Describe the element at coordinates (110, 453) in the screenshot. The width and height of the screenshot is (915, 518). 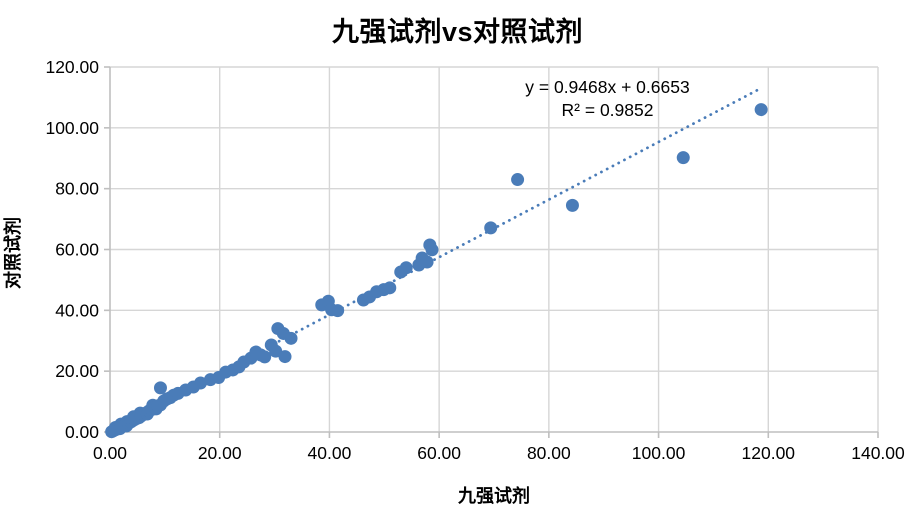
I see `x-tick-label: 0.00` at that location.